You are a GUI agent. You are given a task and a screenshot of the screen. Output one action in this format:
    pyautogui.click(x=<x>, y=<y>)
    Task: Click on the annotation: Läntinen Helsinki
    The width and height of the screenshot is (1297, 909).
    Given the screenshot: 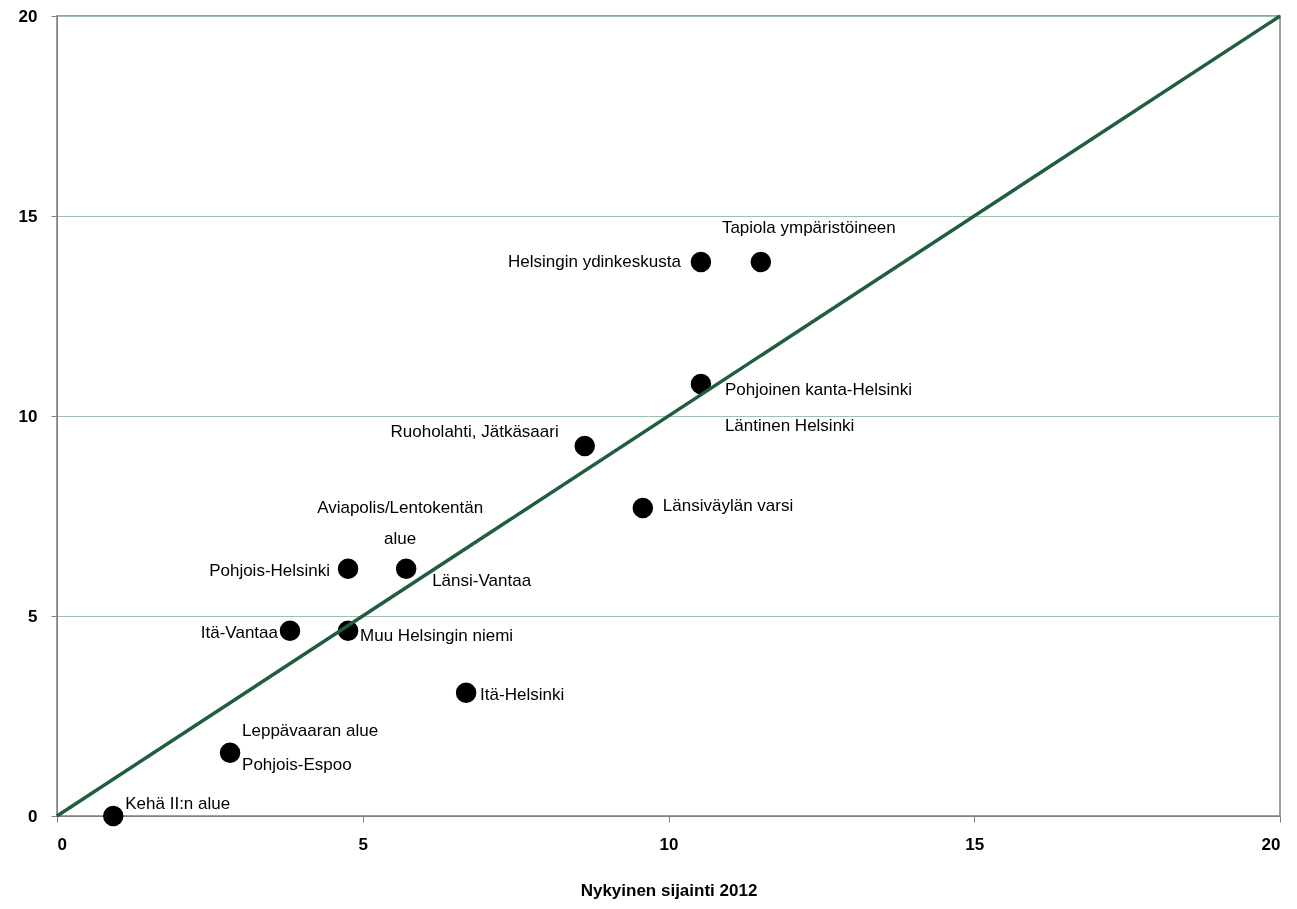 What is the action you would take?
    pyautogui.click(x=789, y=425)
    